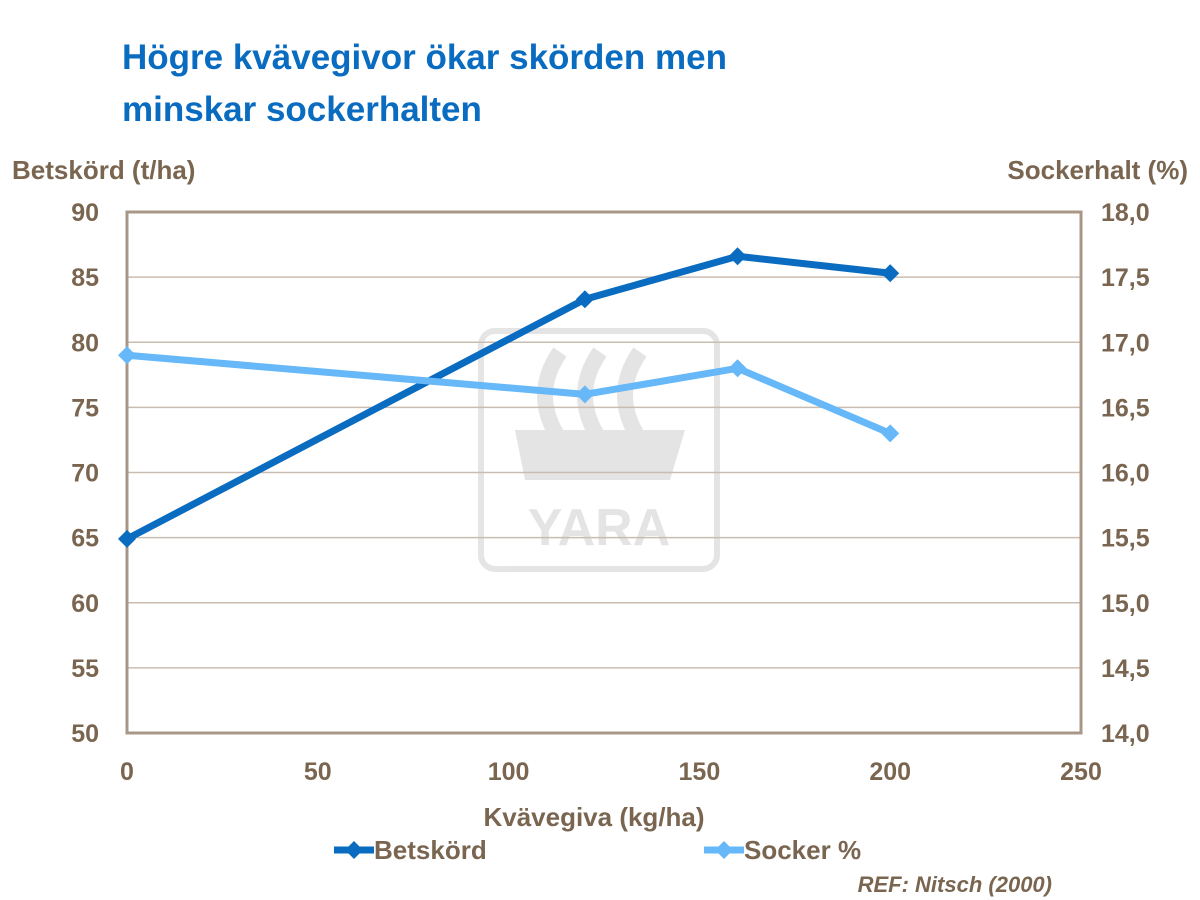 The height and width of the screenshot is (900, 1200). What do you see at coordinates (1097, 170) in the screenshot?
I see `right-axis-title: Sockerhalt (%)` at bounding box center [1097, 170].